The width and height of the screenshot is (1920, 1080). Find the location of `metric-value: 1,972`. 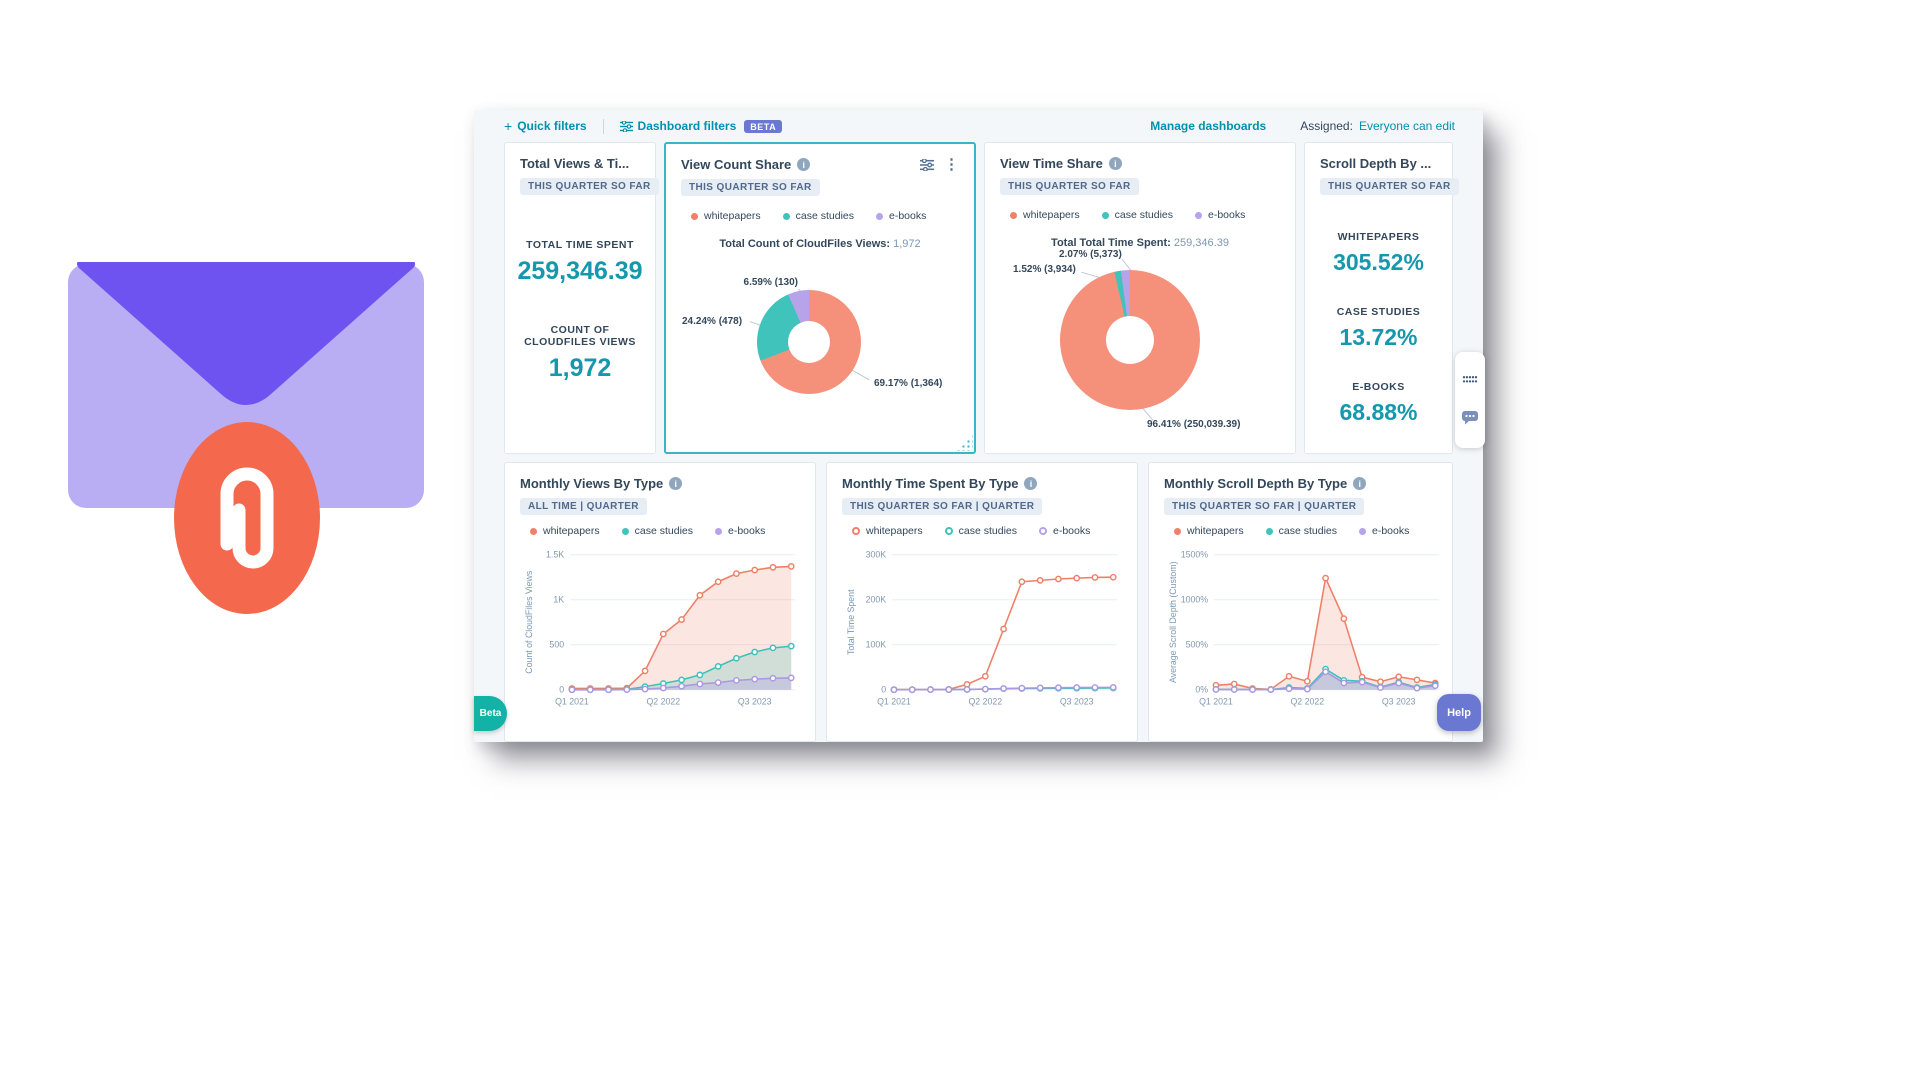

metric-value: 1,972 is located at coordinates (580, 368).